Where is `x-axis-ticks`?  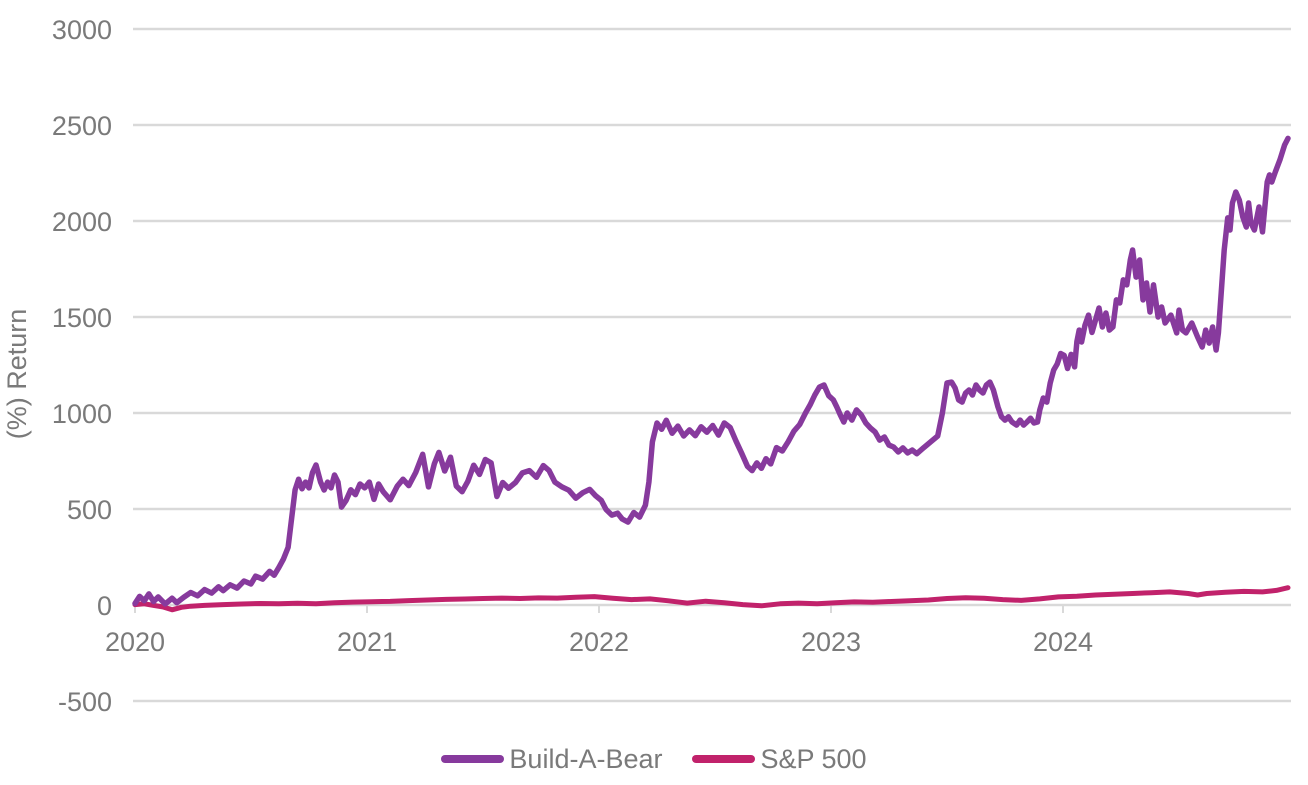
x-axis-ticks is located at coordinates (599, 609).